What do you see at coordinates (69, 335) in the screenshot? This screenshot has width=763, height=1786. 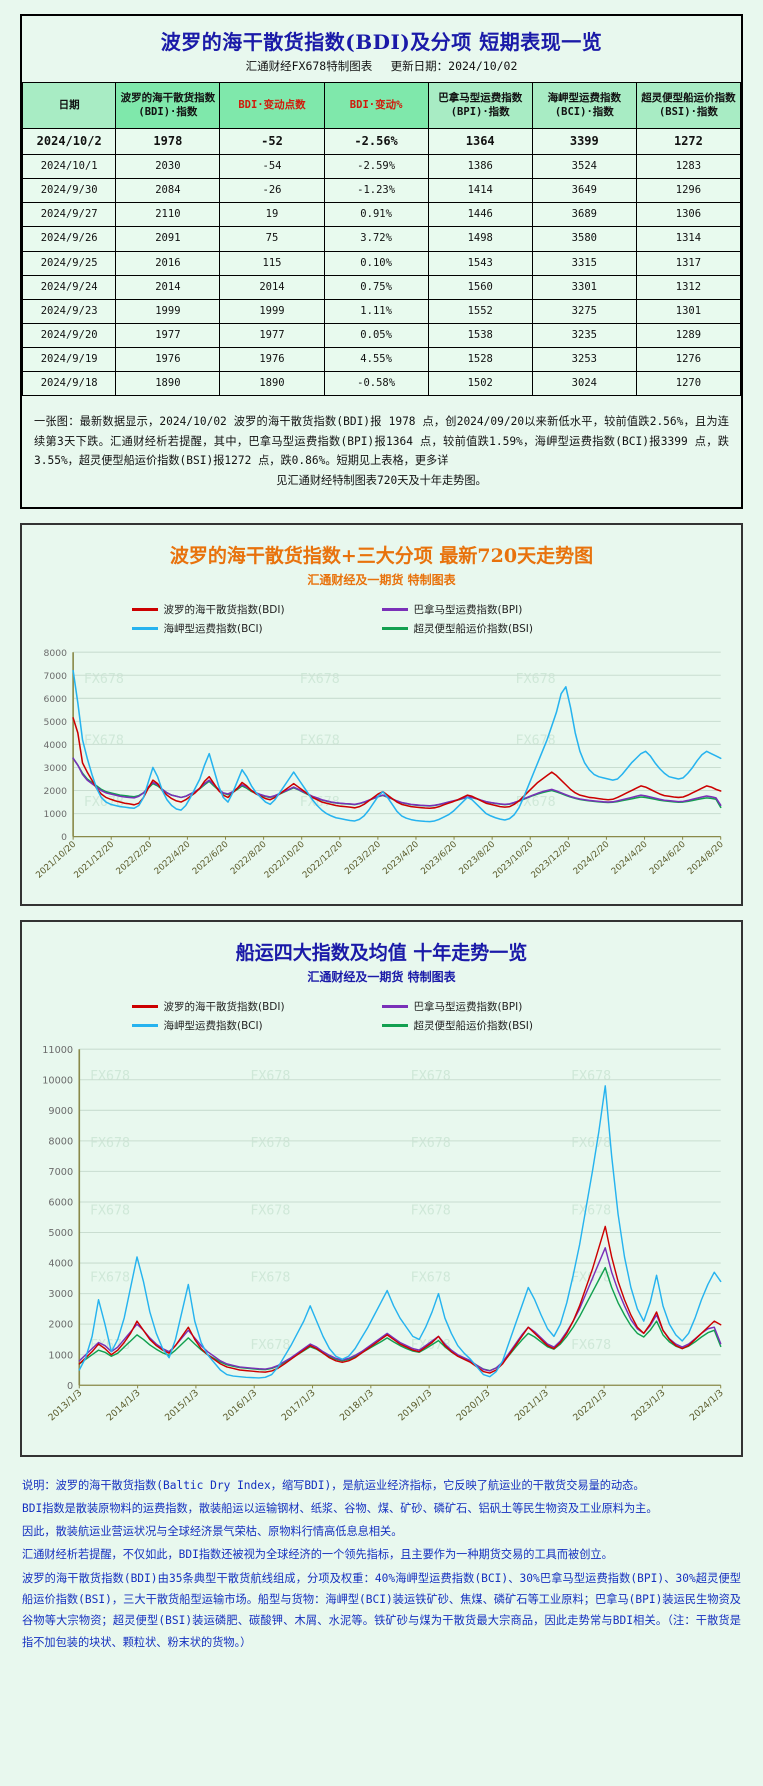 I see `cell-date: 2024/9/20` at bounding box center [69, 335].